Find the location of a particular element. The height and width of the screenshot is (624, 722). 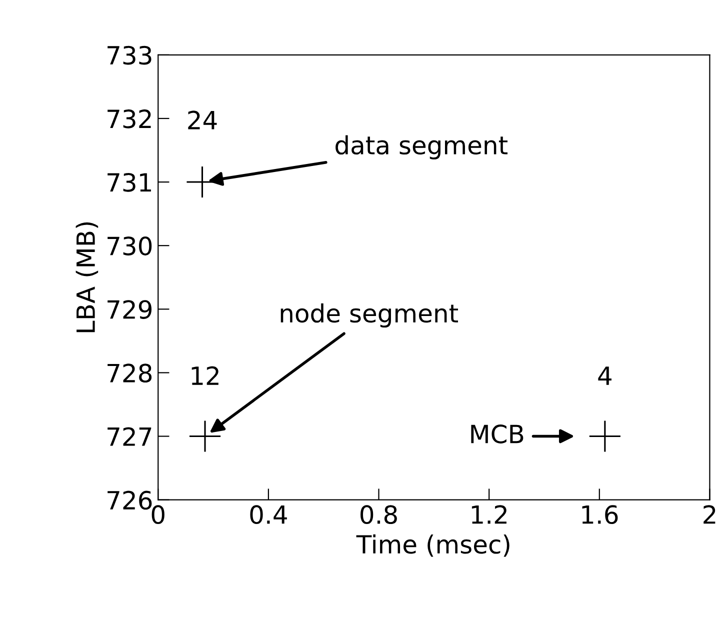

annotation: data segment is located at coordinates (422, 147).